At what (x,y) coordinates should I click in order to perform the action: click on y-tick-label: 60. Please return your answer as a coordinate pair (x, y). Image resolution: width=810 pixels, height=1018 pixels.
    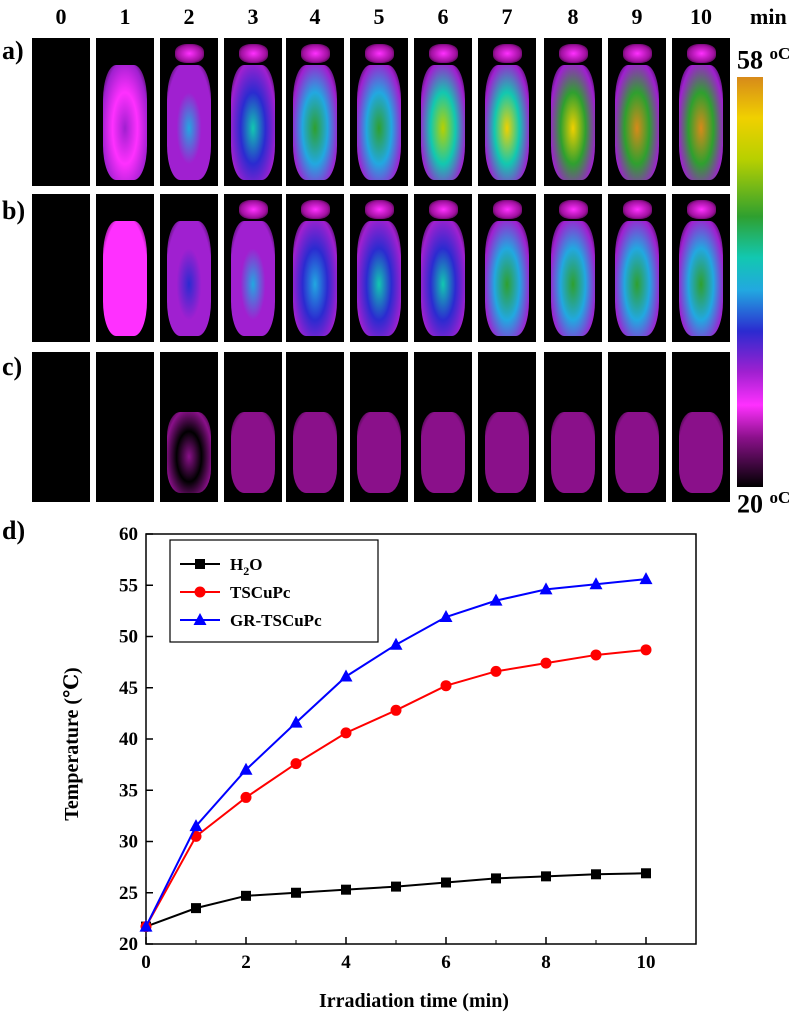
    Looking at the image, I should click on (128, 534).